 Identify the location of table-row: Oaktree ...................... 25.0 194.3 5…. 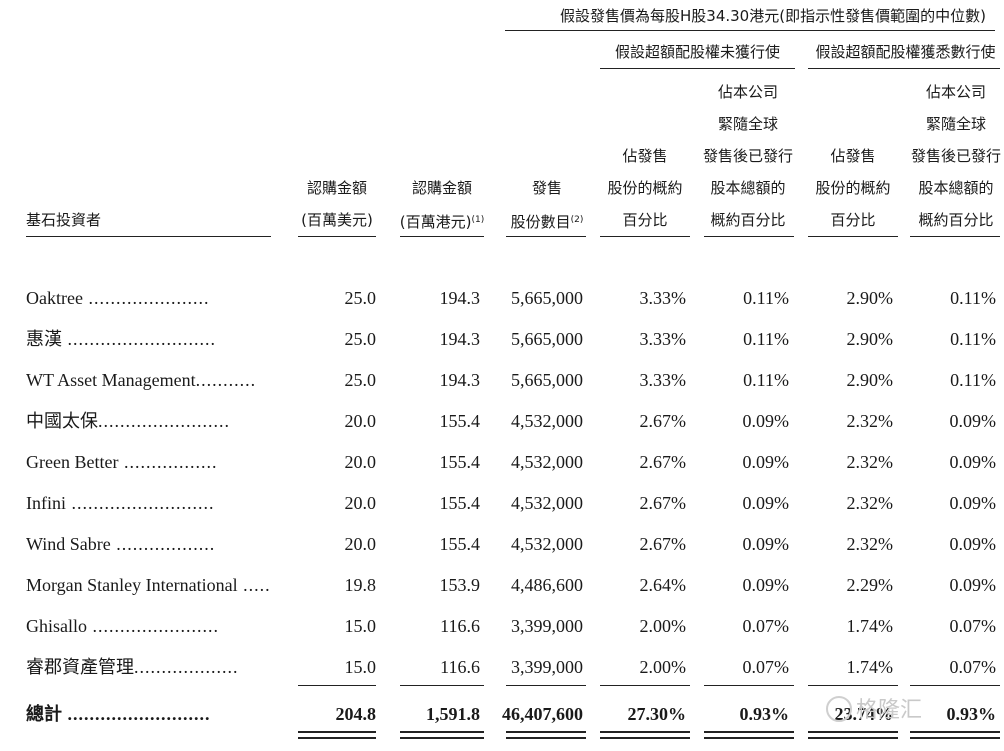
(502, 298).